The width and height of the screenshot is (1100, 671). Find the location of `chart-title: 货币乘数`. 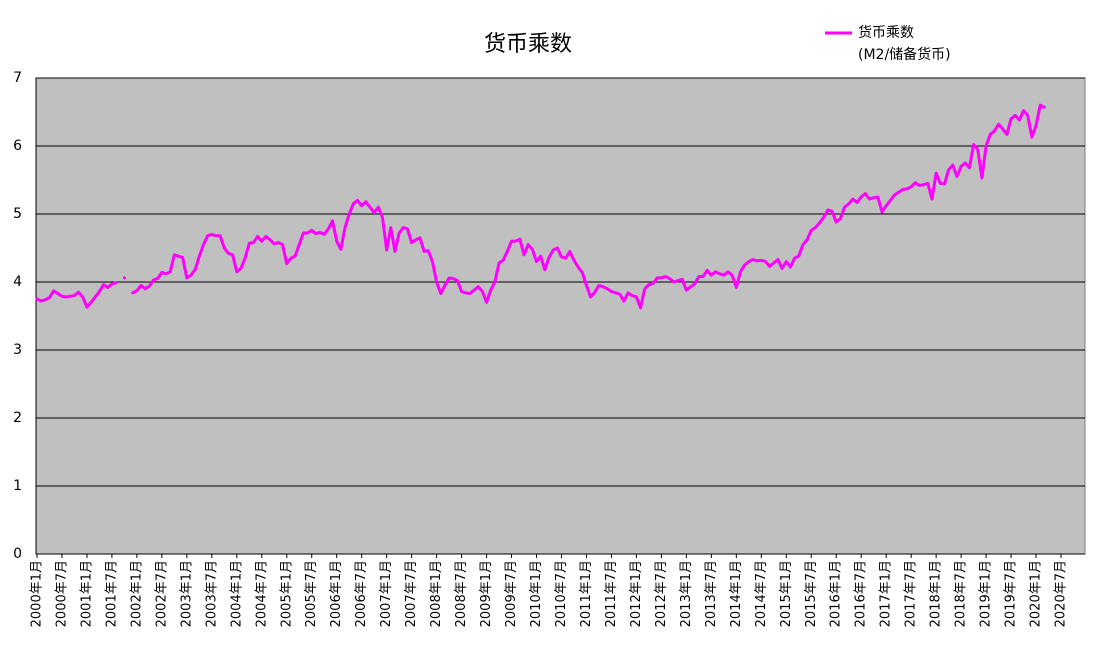

chart-title: 货币乘数 is located at coordinates (528, 44).